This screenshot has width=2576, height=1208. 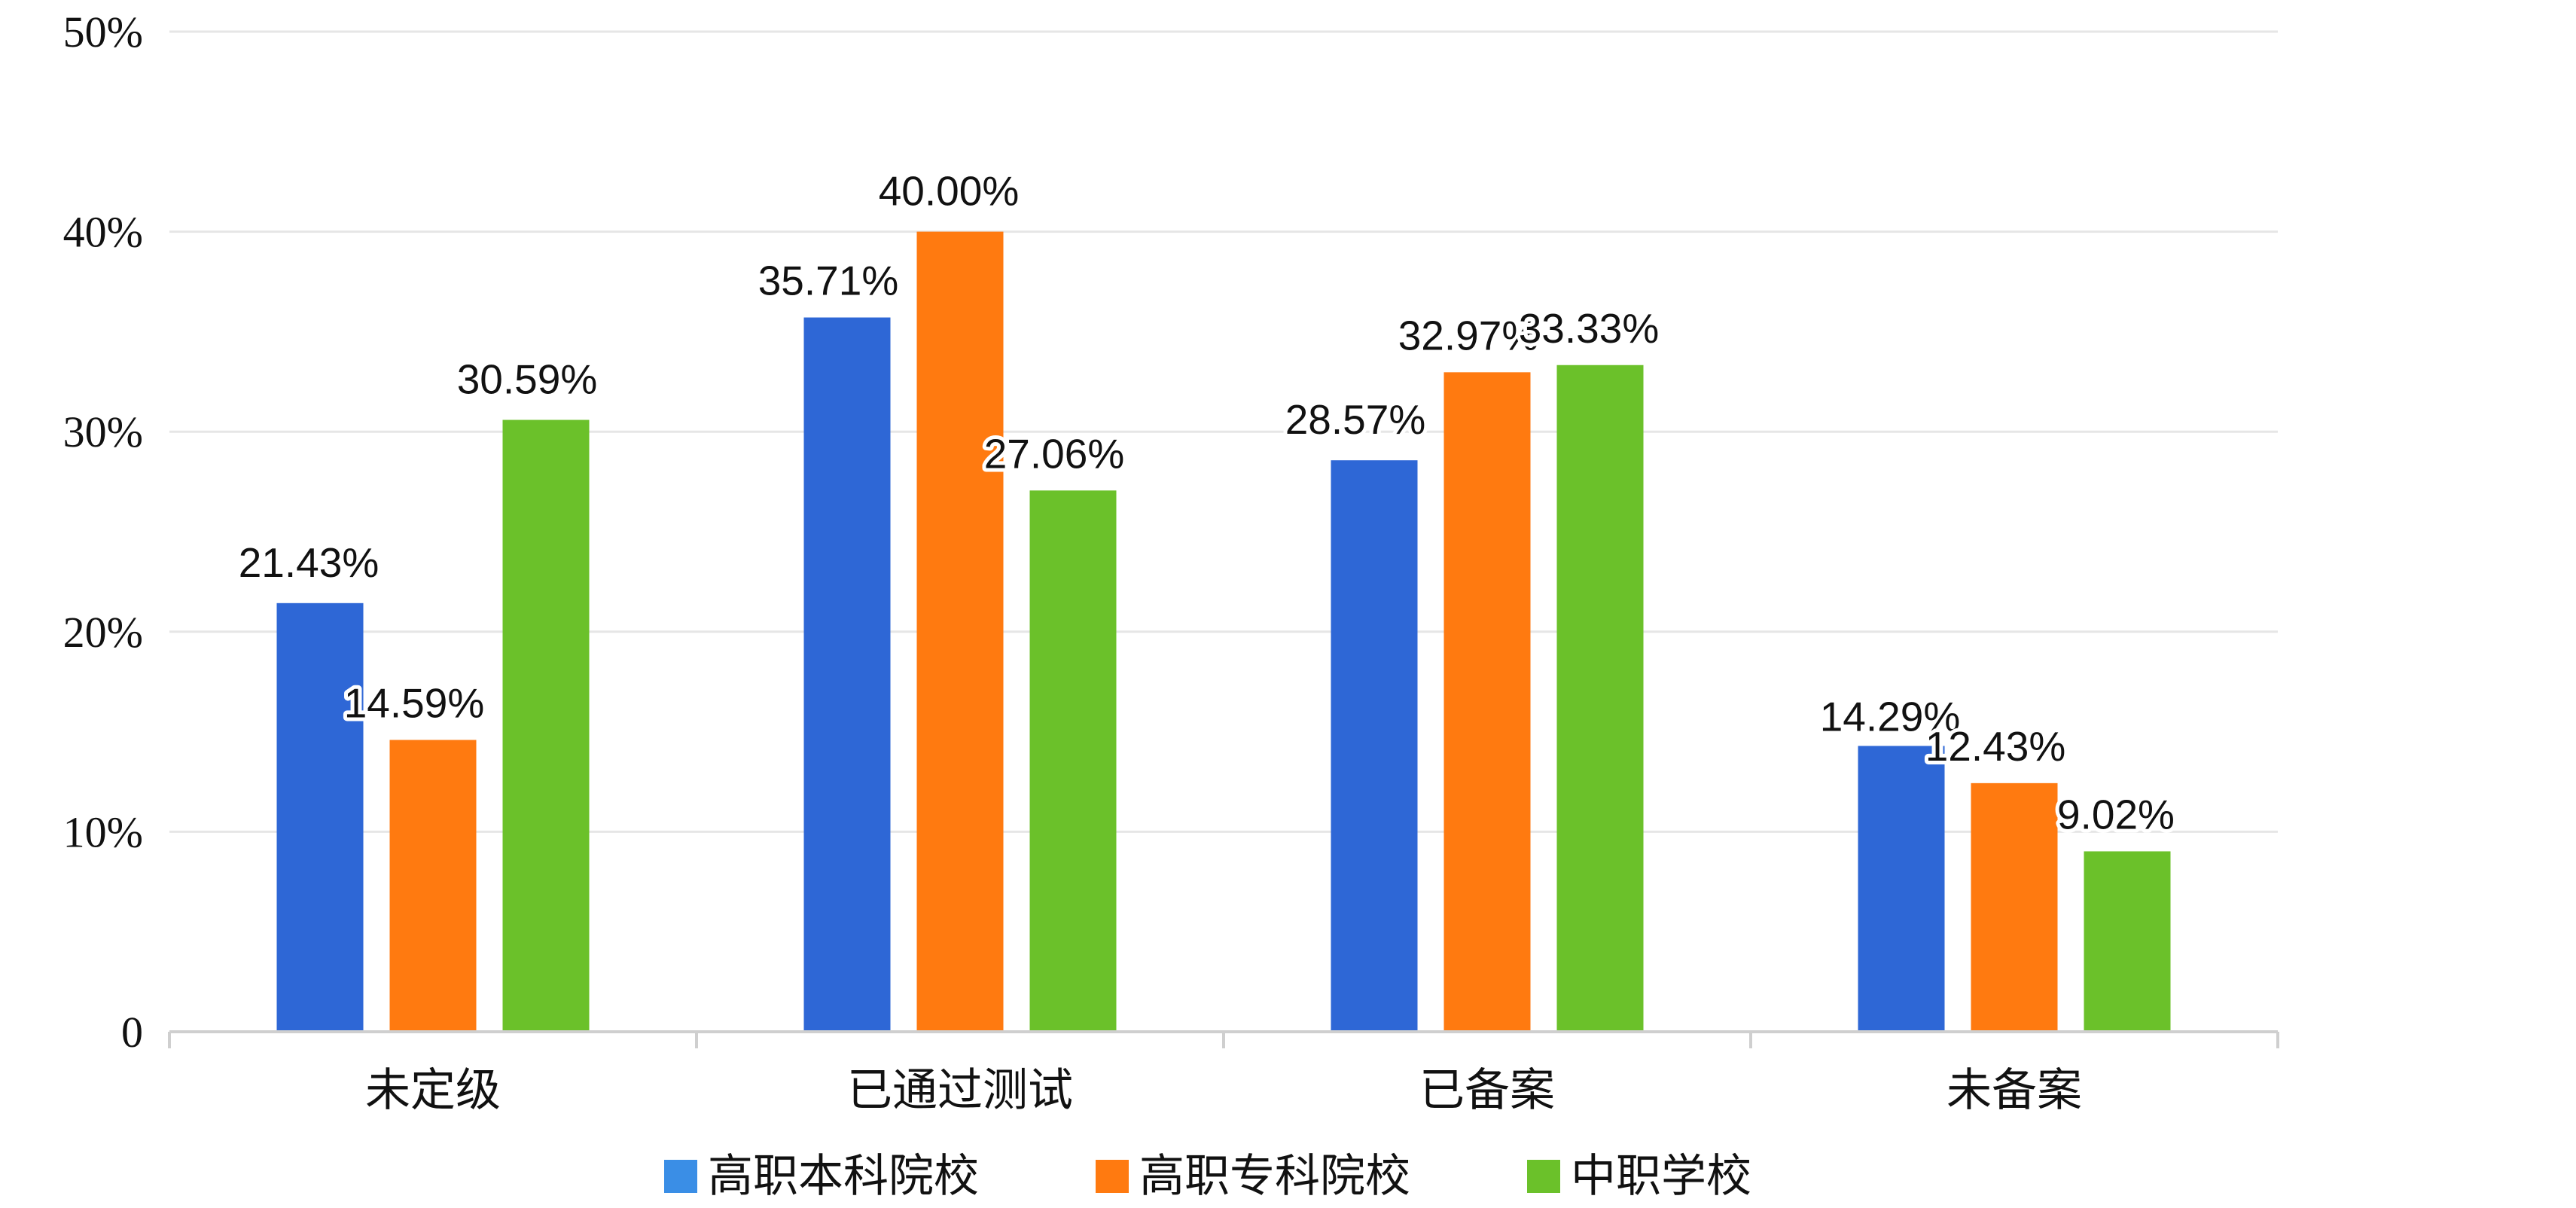 I want to click on x-tick-label: 未定级, so click(x=433, y=1090).